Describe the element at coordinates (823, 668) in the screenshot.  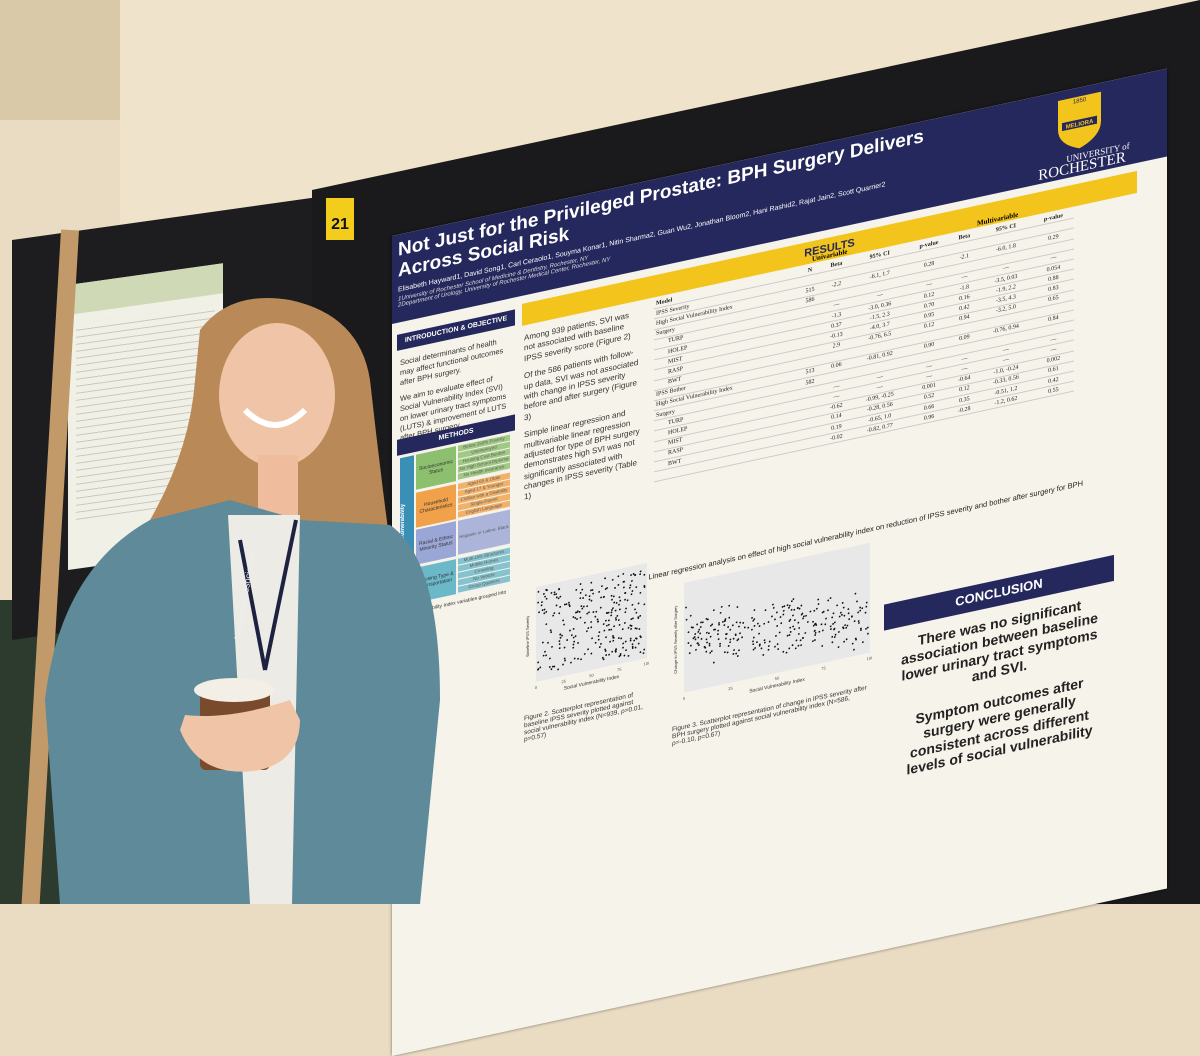
I see `x-tick-label: 75` at that location.